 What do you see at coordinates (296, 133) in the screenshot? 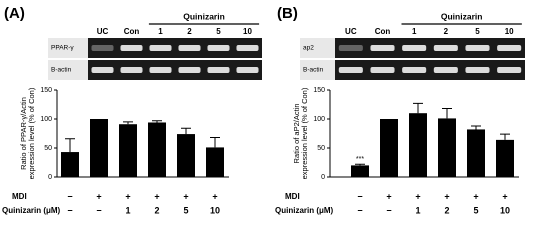
I see `y-axis-label: Ratio of aP2/Actin` at bounding box center [296, 133].